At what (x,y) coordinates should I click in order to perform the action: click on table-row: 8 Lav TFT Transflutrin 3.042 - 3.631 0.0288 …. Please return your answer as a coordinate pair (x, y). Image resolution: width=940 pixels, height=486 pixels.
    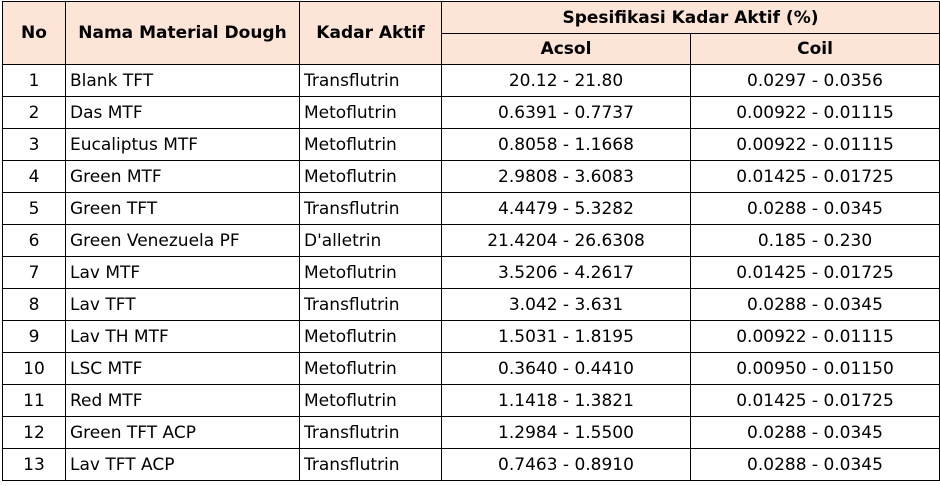
    Looking at the image, I should click on (471, 304).